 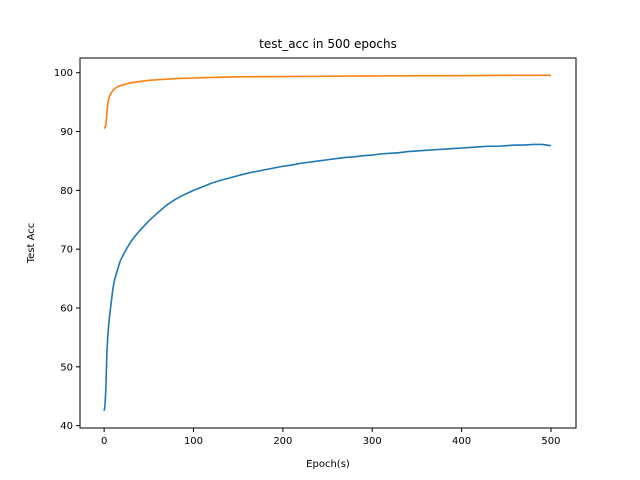 I want to click on y-tick-label: 50, so click(x=66, y=367).